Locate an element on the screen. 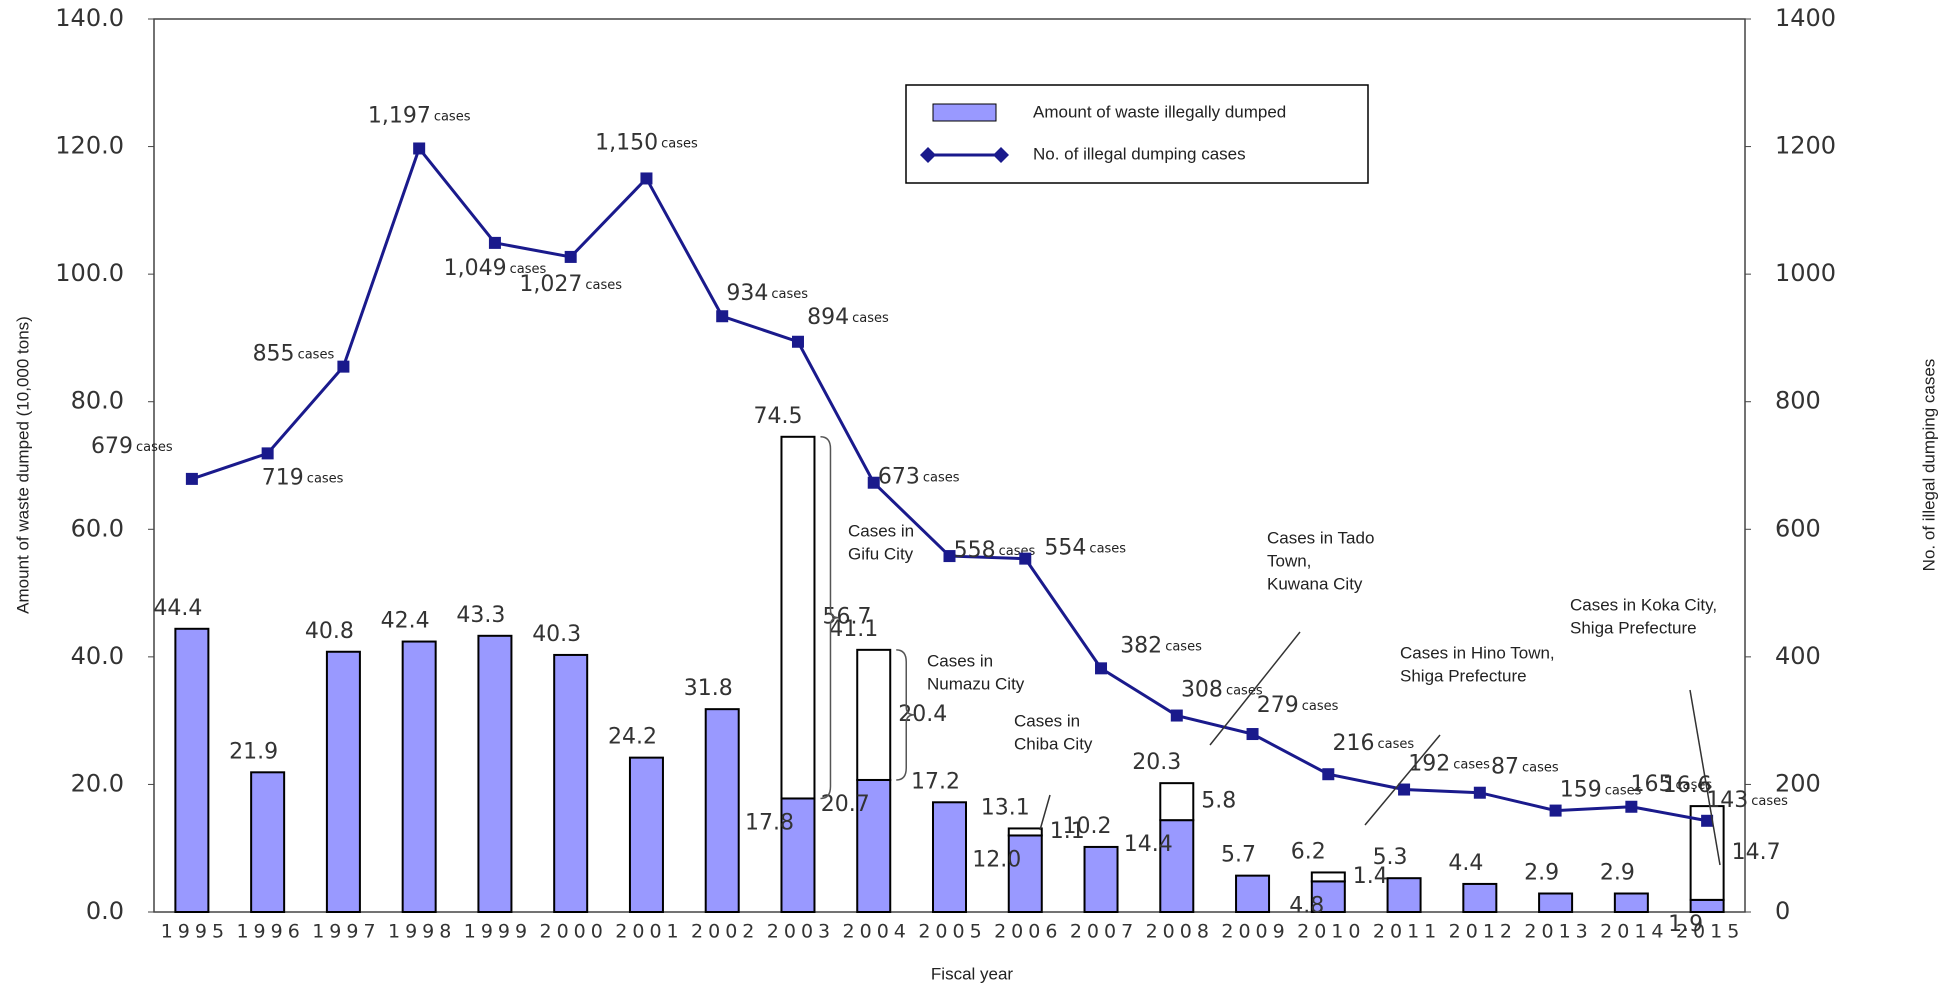 The image size is (1955, 985). bar-value-label: 20.7 is located at coordinates (845, 804).